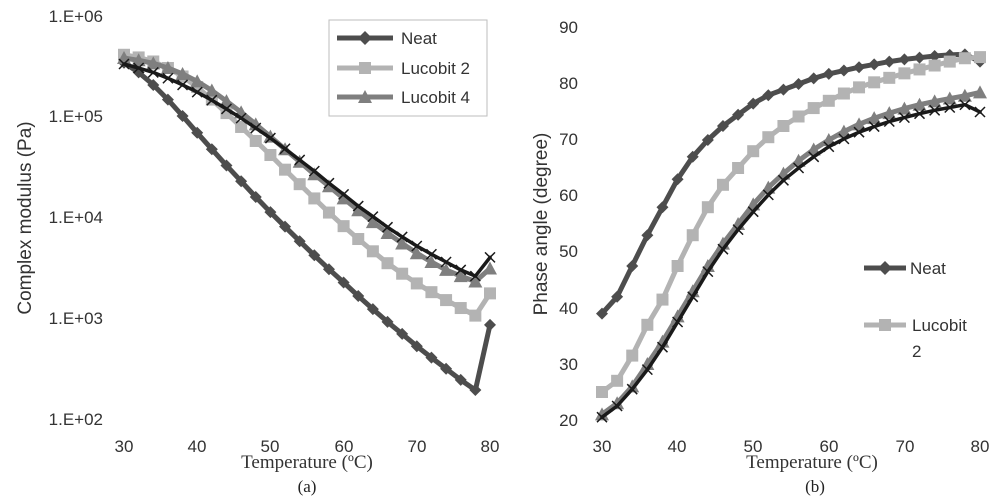 This screenshot has width=1003, height=501. Describe the element at coordinates (568, 308) in the screenshot. I see `y-tick-label: 40` at that location.